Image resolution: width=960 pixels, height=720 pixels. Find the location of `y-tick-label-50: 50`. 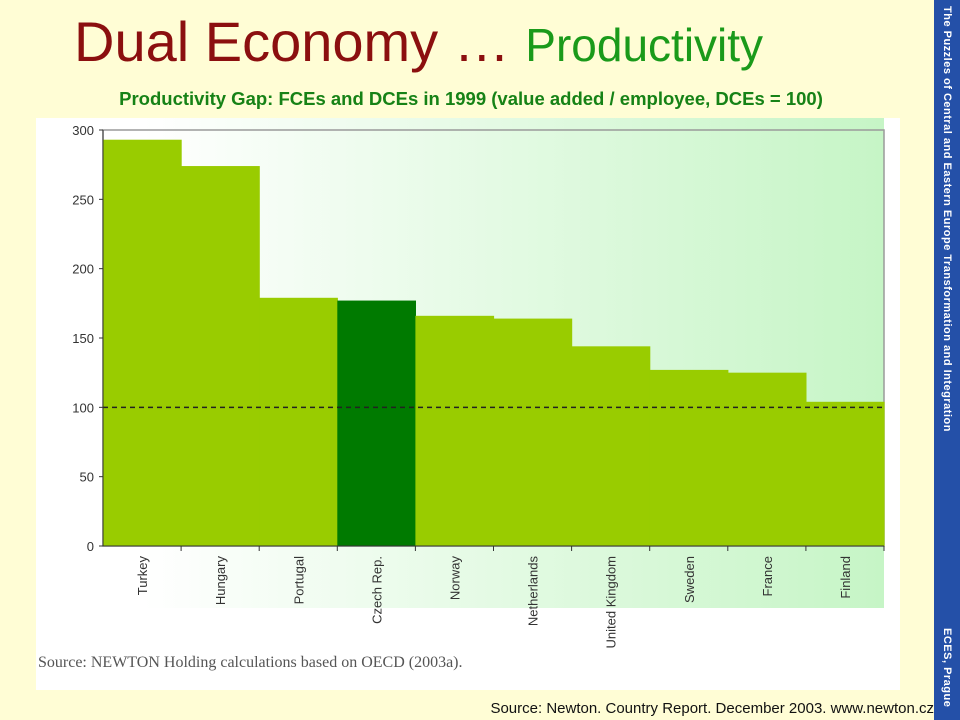

y-tick-label-50: 50 is located at coordinates (87, 477).